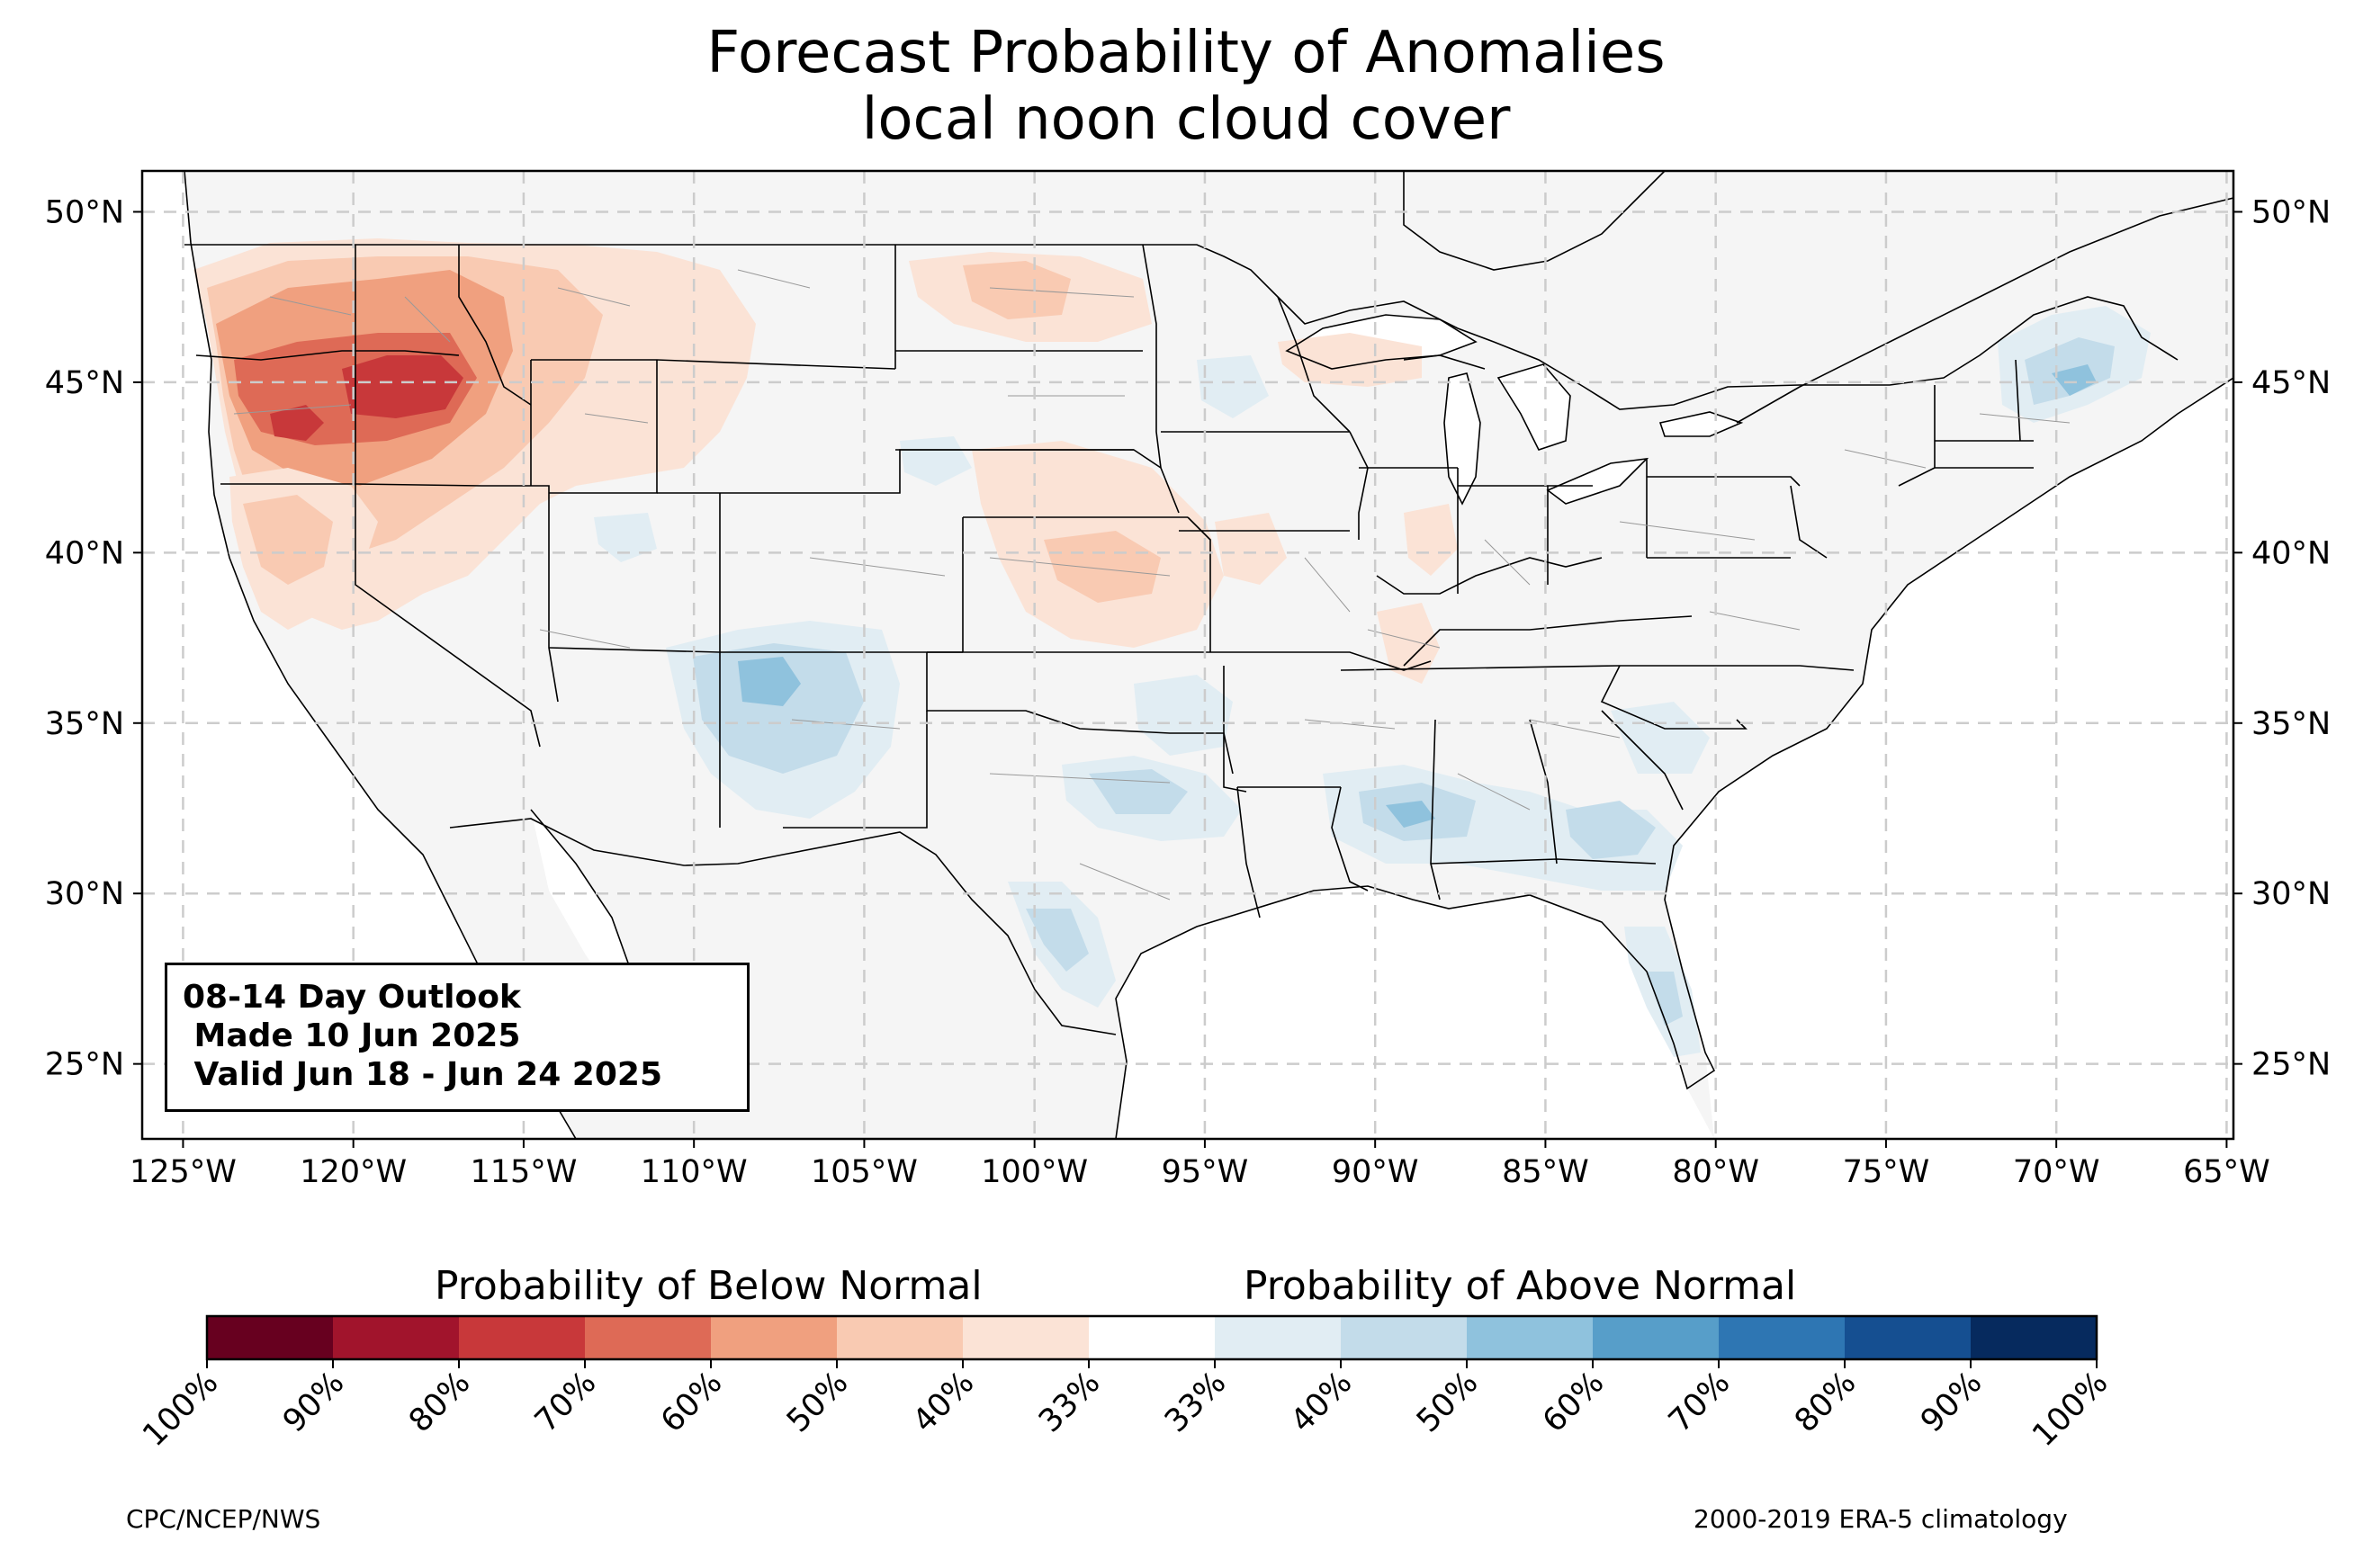 The image size is (2372, 1568). I want to click on lake-huron, so click(1534, 407).